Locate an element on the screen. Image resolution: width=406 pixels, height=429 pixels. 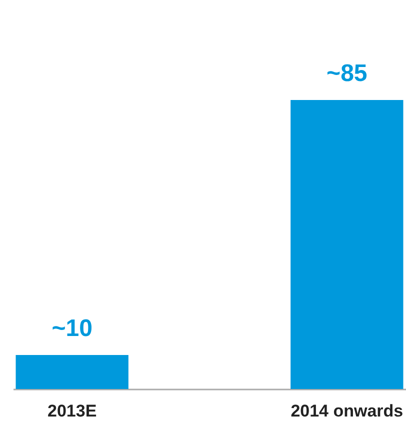
data-label: ~85 is located at coordinates (347, 73).